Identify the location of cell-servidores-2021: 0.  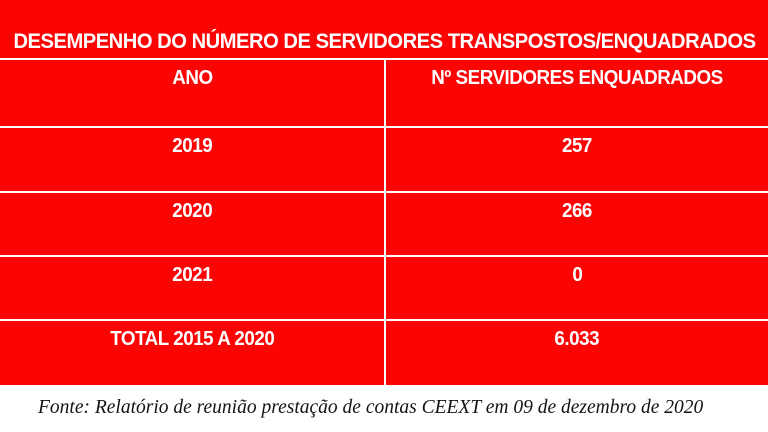
(577, 288).